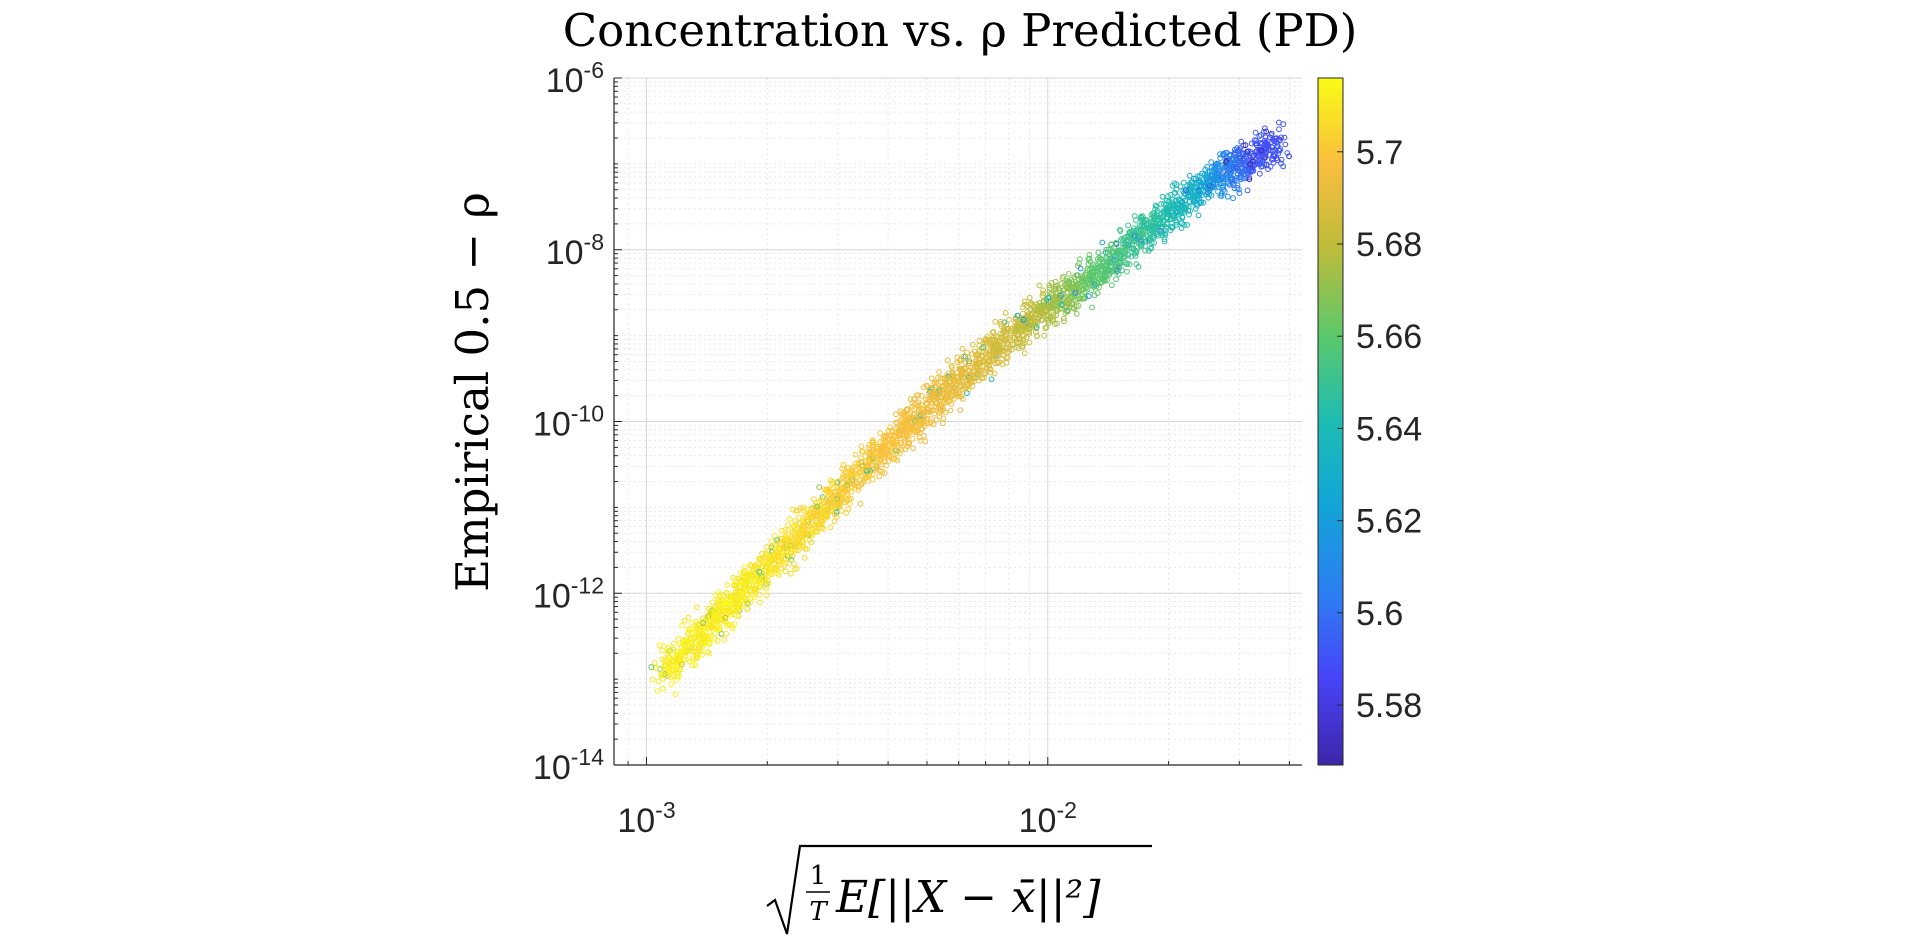 The height and width of the screenshot is (936, 1920). What do you see at coordinates (472, 392) in the screenshot?
I see `y-axis-label: Empirical 0.5 − ρ` at bounding box center [472, 392].